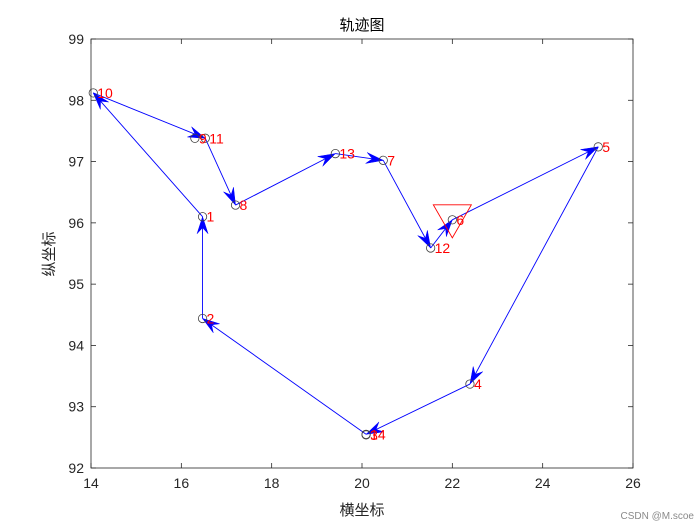  Describe the element at coordinates (76, 162) in the screenshot. I see `y-tick-label: 97` at that location.